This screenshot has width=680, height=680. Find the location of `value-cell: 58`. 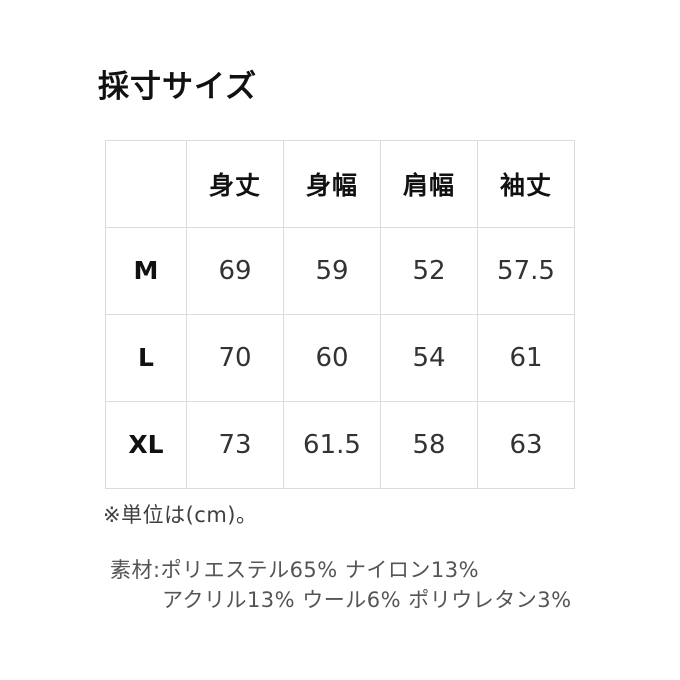

value-cell: 58 is located at coordinates (429, 444).